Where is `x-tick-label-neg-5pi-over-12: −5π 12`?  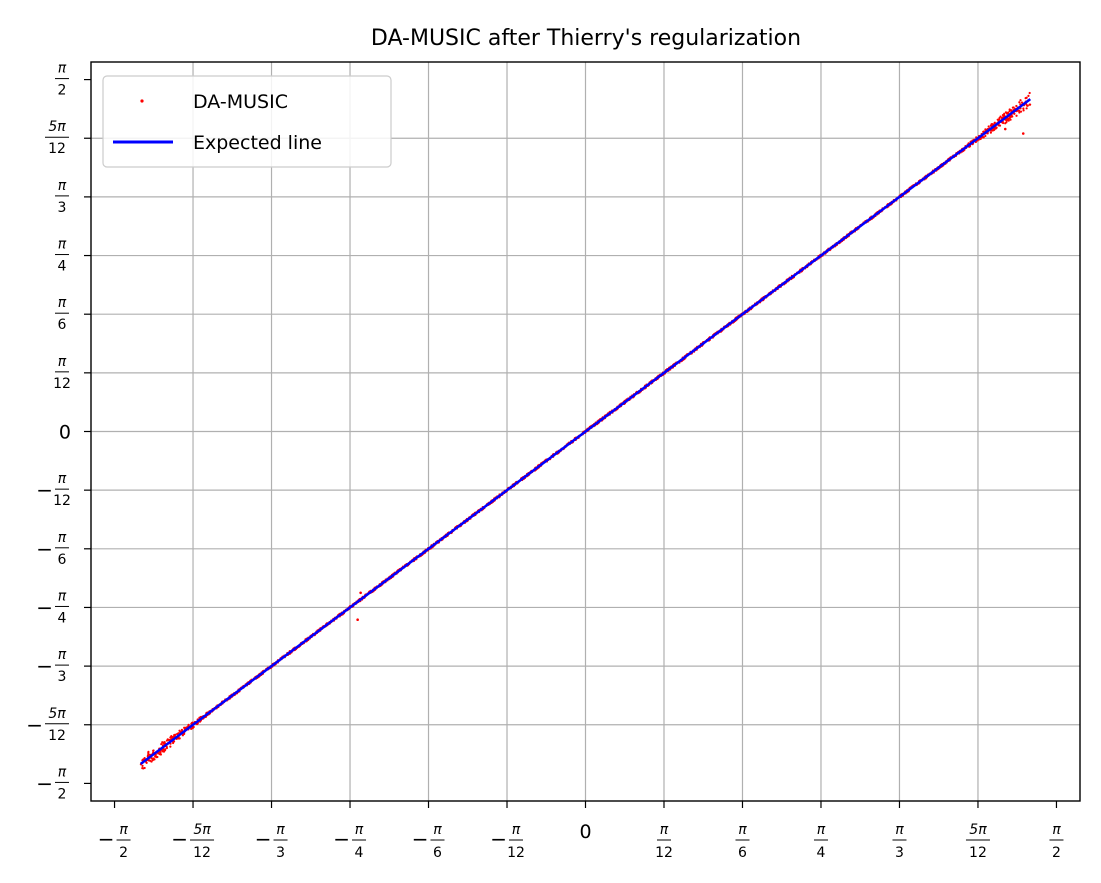
x-tick-label-neg-5pi-over-12: −5π 12 is located at coordinates (193, 841).